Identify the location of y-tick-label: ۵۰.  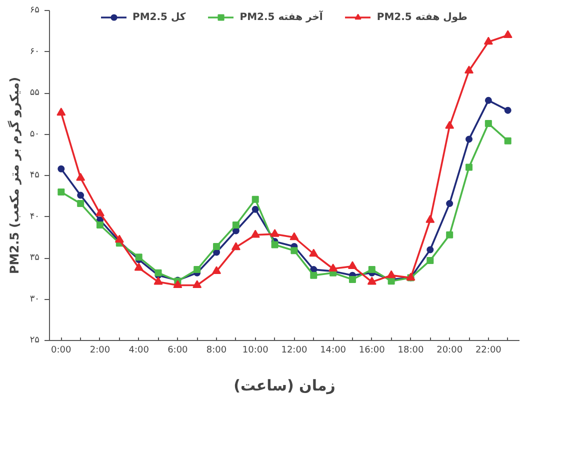
(35, 134).